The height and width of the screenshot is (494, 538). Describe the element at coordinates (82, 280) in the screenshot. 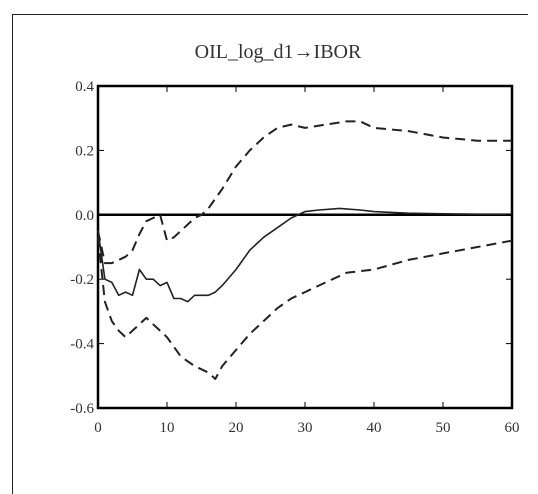

I see `y-tick-label: -0.2` at that location.